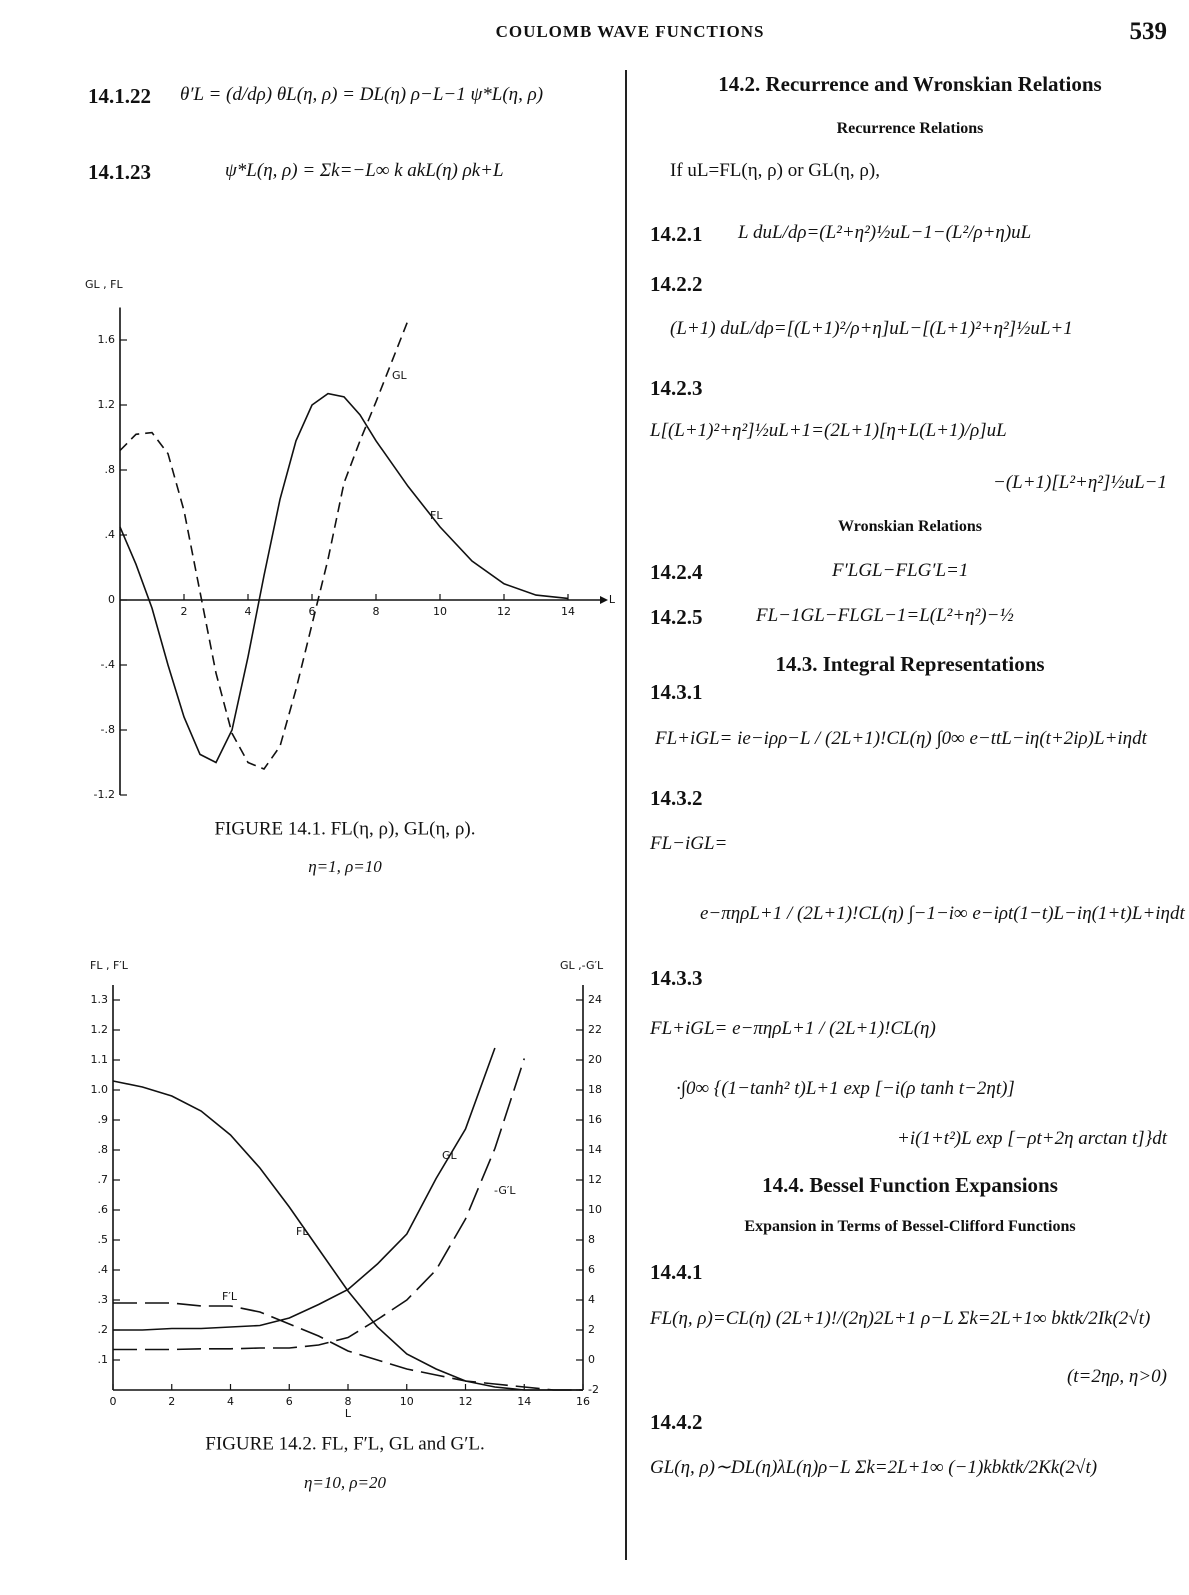 Image resolution: width=1189 pixels, height=1595 pixels. I want to click on y2-tick-label: 8, so click(591, 1239).